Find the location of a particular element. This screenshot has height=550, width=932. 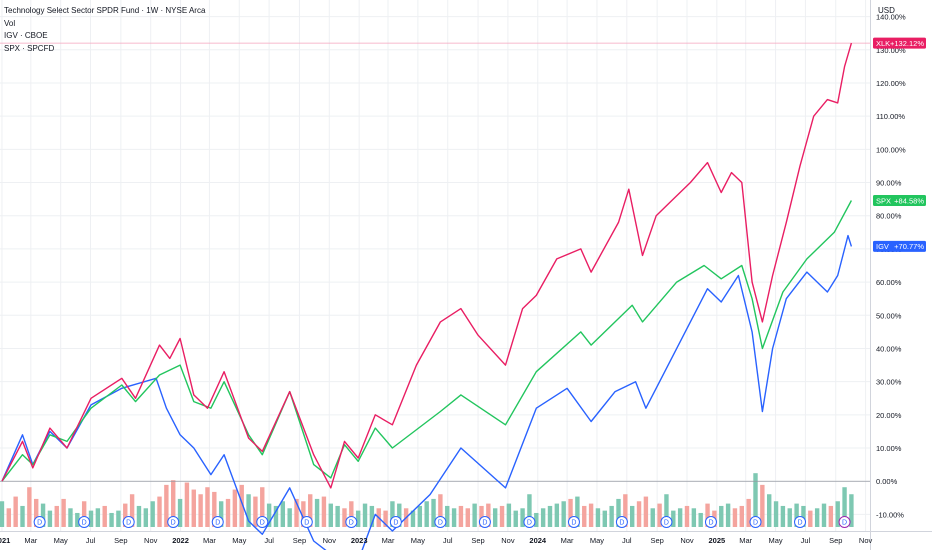

x-tick-label: 2025 is located at coordinates (717, 540).